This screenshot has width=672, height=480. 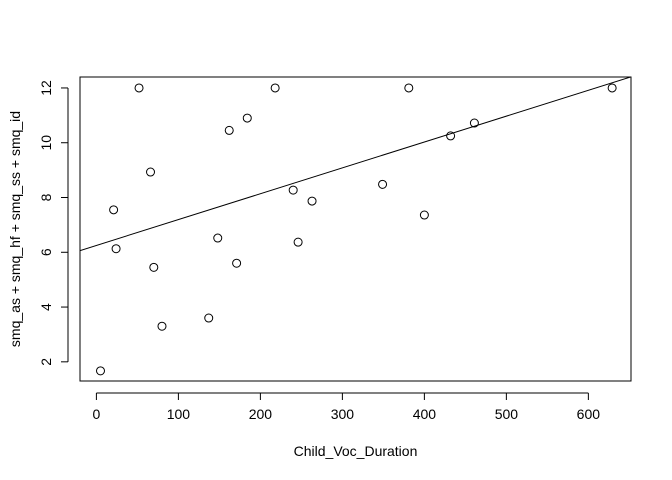 I want to click on x-tick-label: 600, so click(x=589, y=414).